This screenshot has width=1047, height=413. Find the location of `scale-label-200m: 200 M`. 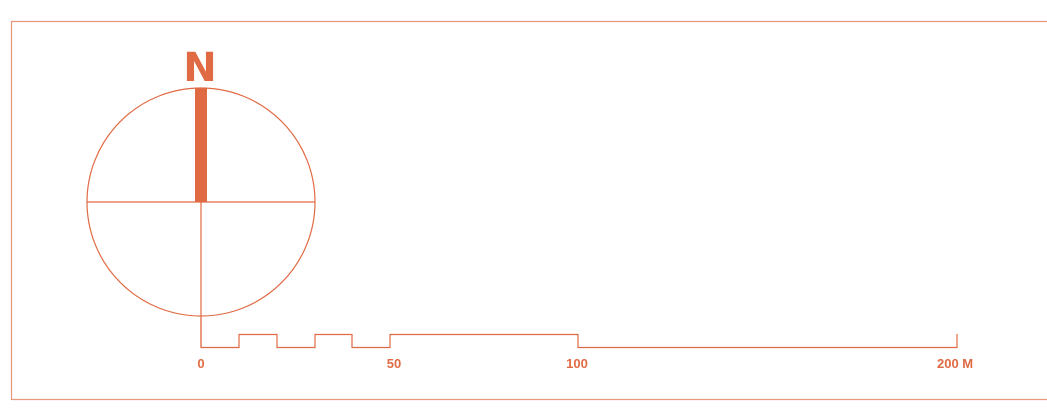

scale-label-200m: 200 M is located at coordinates (955, 363).